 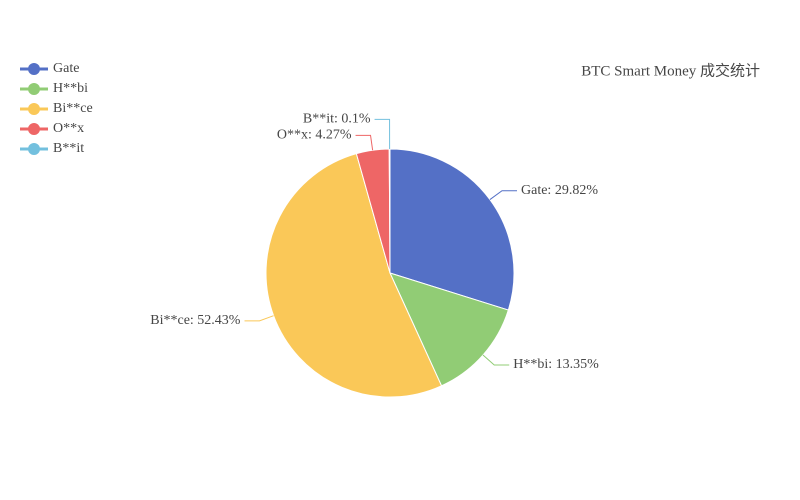 What do you see at coordinates (337, 119) in the screenshot?
I see `data-label: B**it: 0.1%` at bounding box center [337, 119].